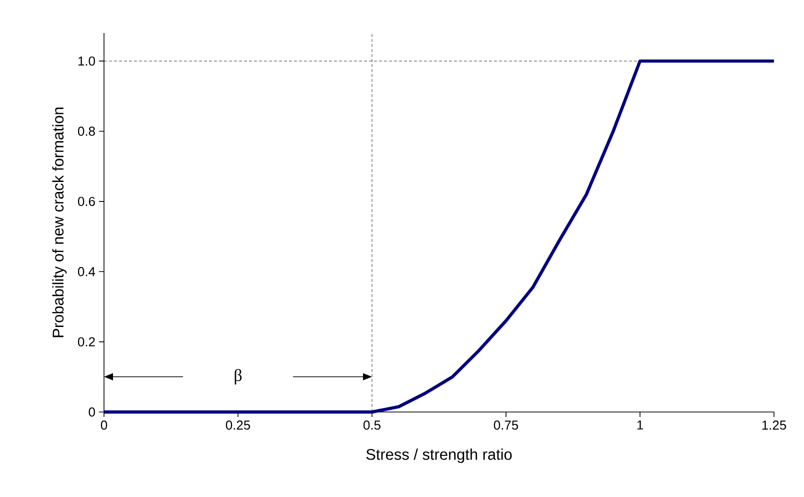 The height and width of the screenshot is (497, 804). What do you see at coordinates (104, 425) in the screenshot?
I see `x-tick-label: 0` at bounding box center [104, 425].